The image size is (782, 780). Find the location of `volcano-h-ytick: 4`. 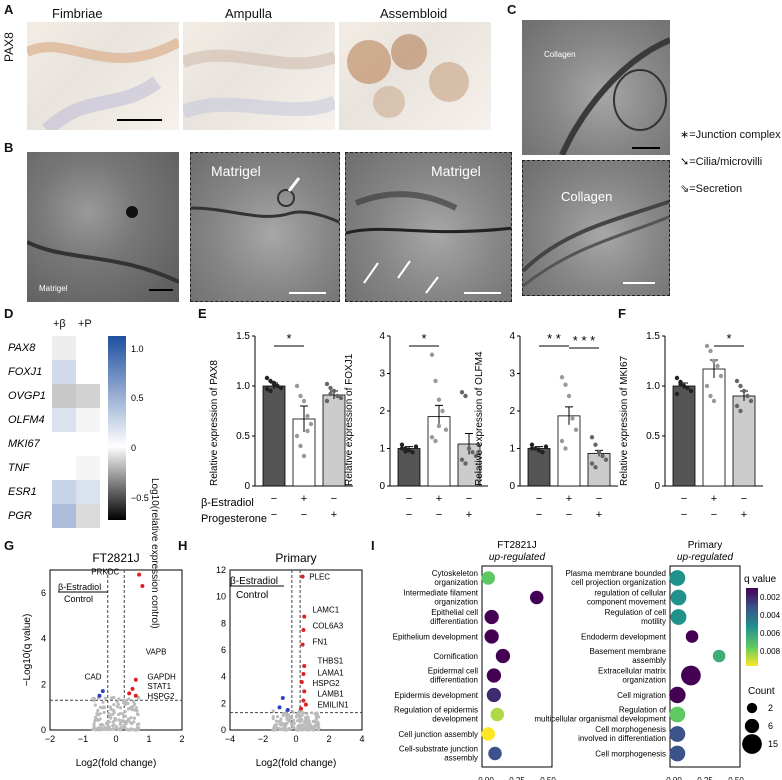

volcano-h-ytick: 4 is located at coordinates (223, 677).